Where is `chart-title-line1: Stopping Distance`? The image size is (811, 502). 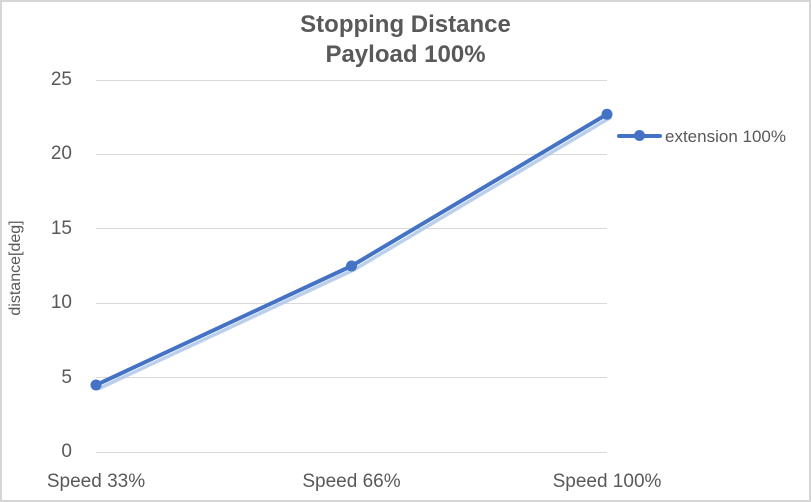 chart-title-line1: Stopping Distance is located at coordinates (405, 24).